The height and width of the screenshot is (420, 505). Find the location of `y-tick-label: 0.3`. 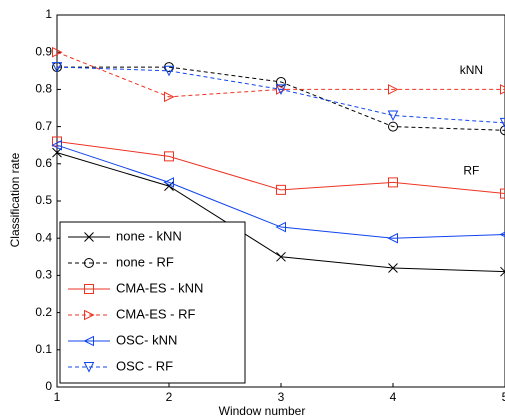

y-tick-label: 0.3 is located at coordinates (43, 275).